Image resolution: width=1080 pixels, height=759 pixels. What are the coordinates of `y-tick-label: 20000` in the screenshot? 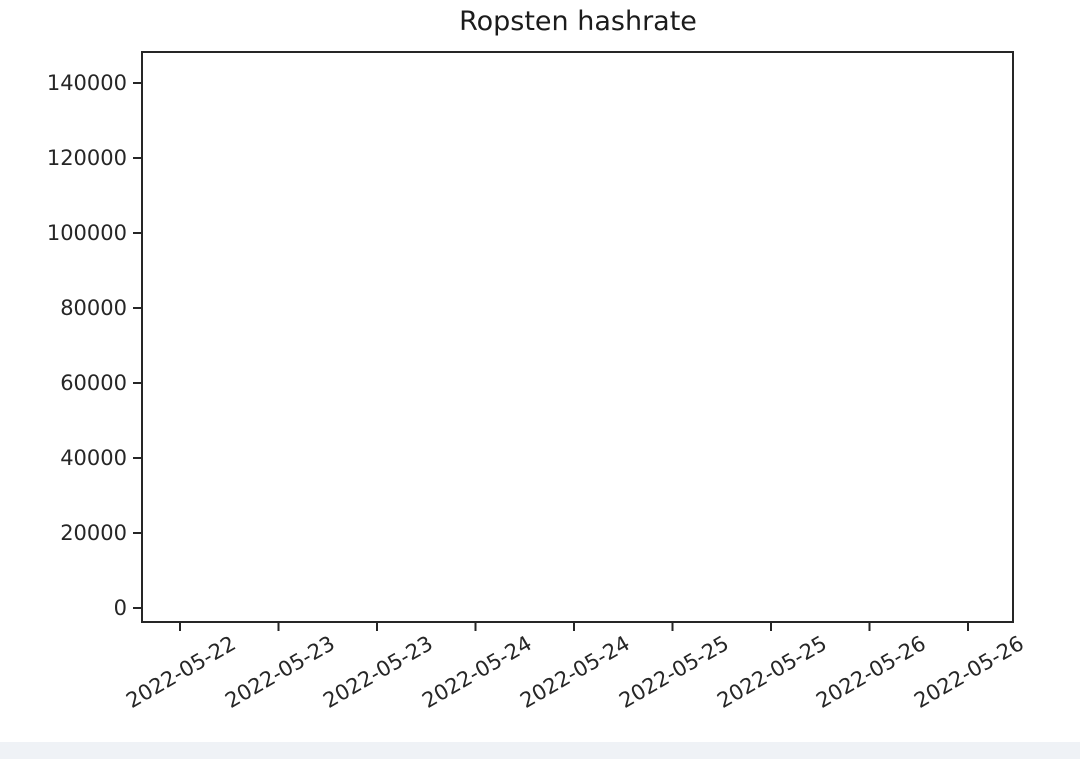 It's located at (93, 533).